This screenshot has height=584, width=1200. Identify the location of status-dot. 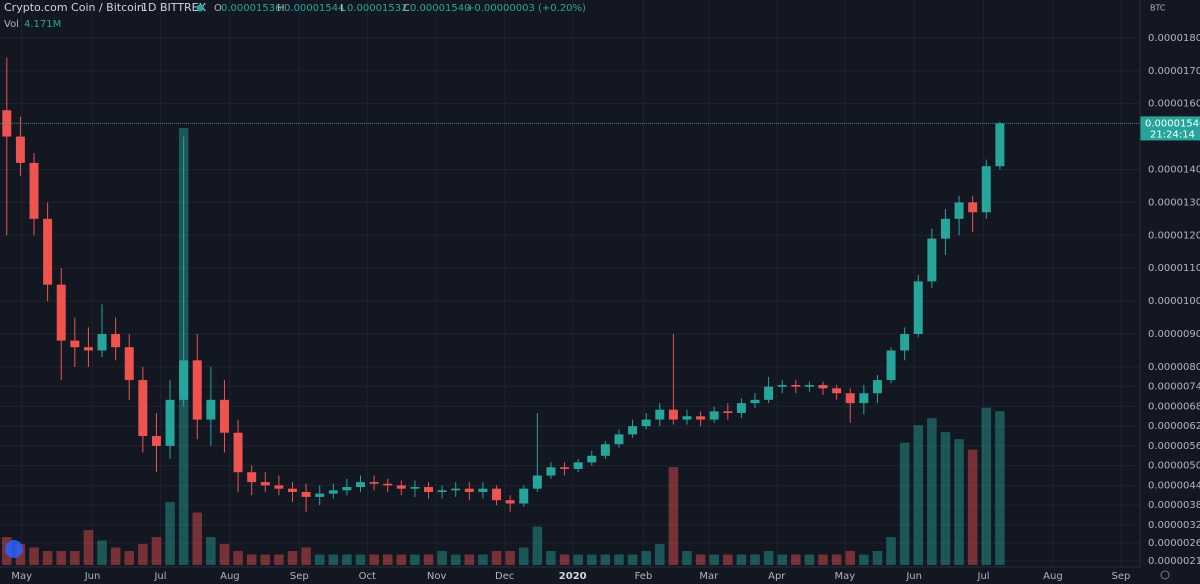
(200, 8).